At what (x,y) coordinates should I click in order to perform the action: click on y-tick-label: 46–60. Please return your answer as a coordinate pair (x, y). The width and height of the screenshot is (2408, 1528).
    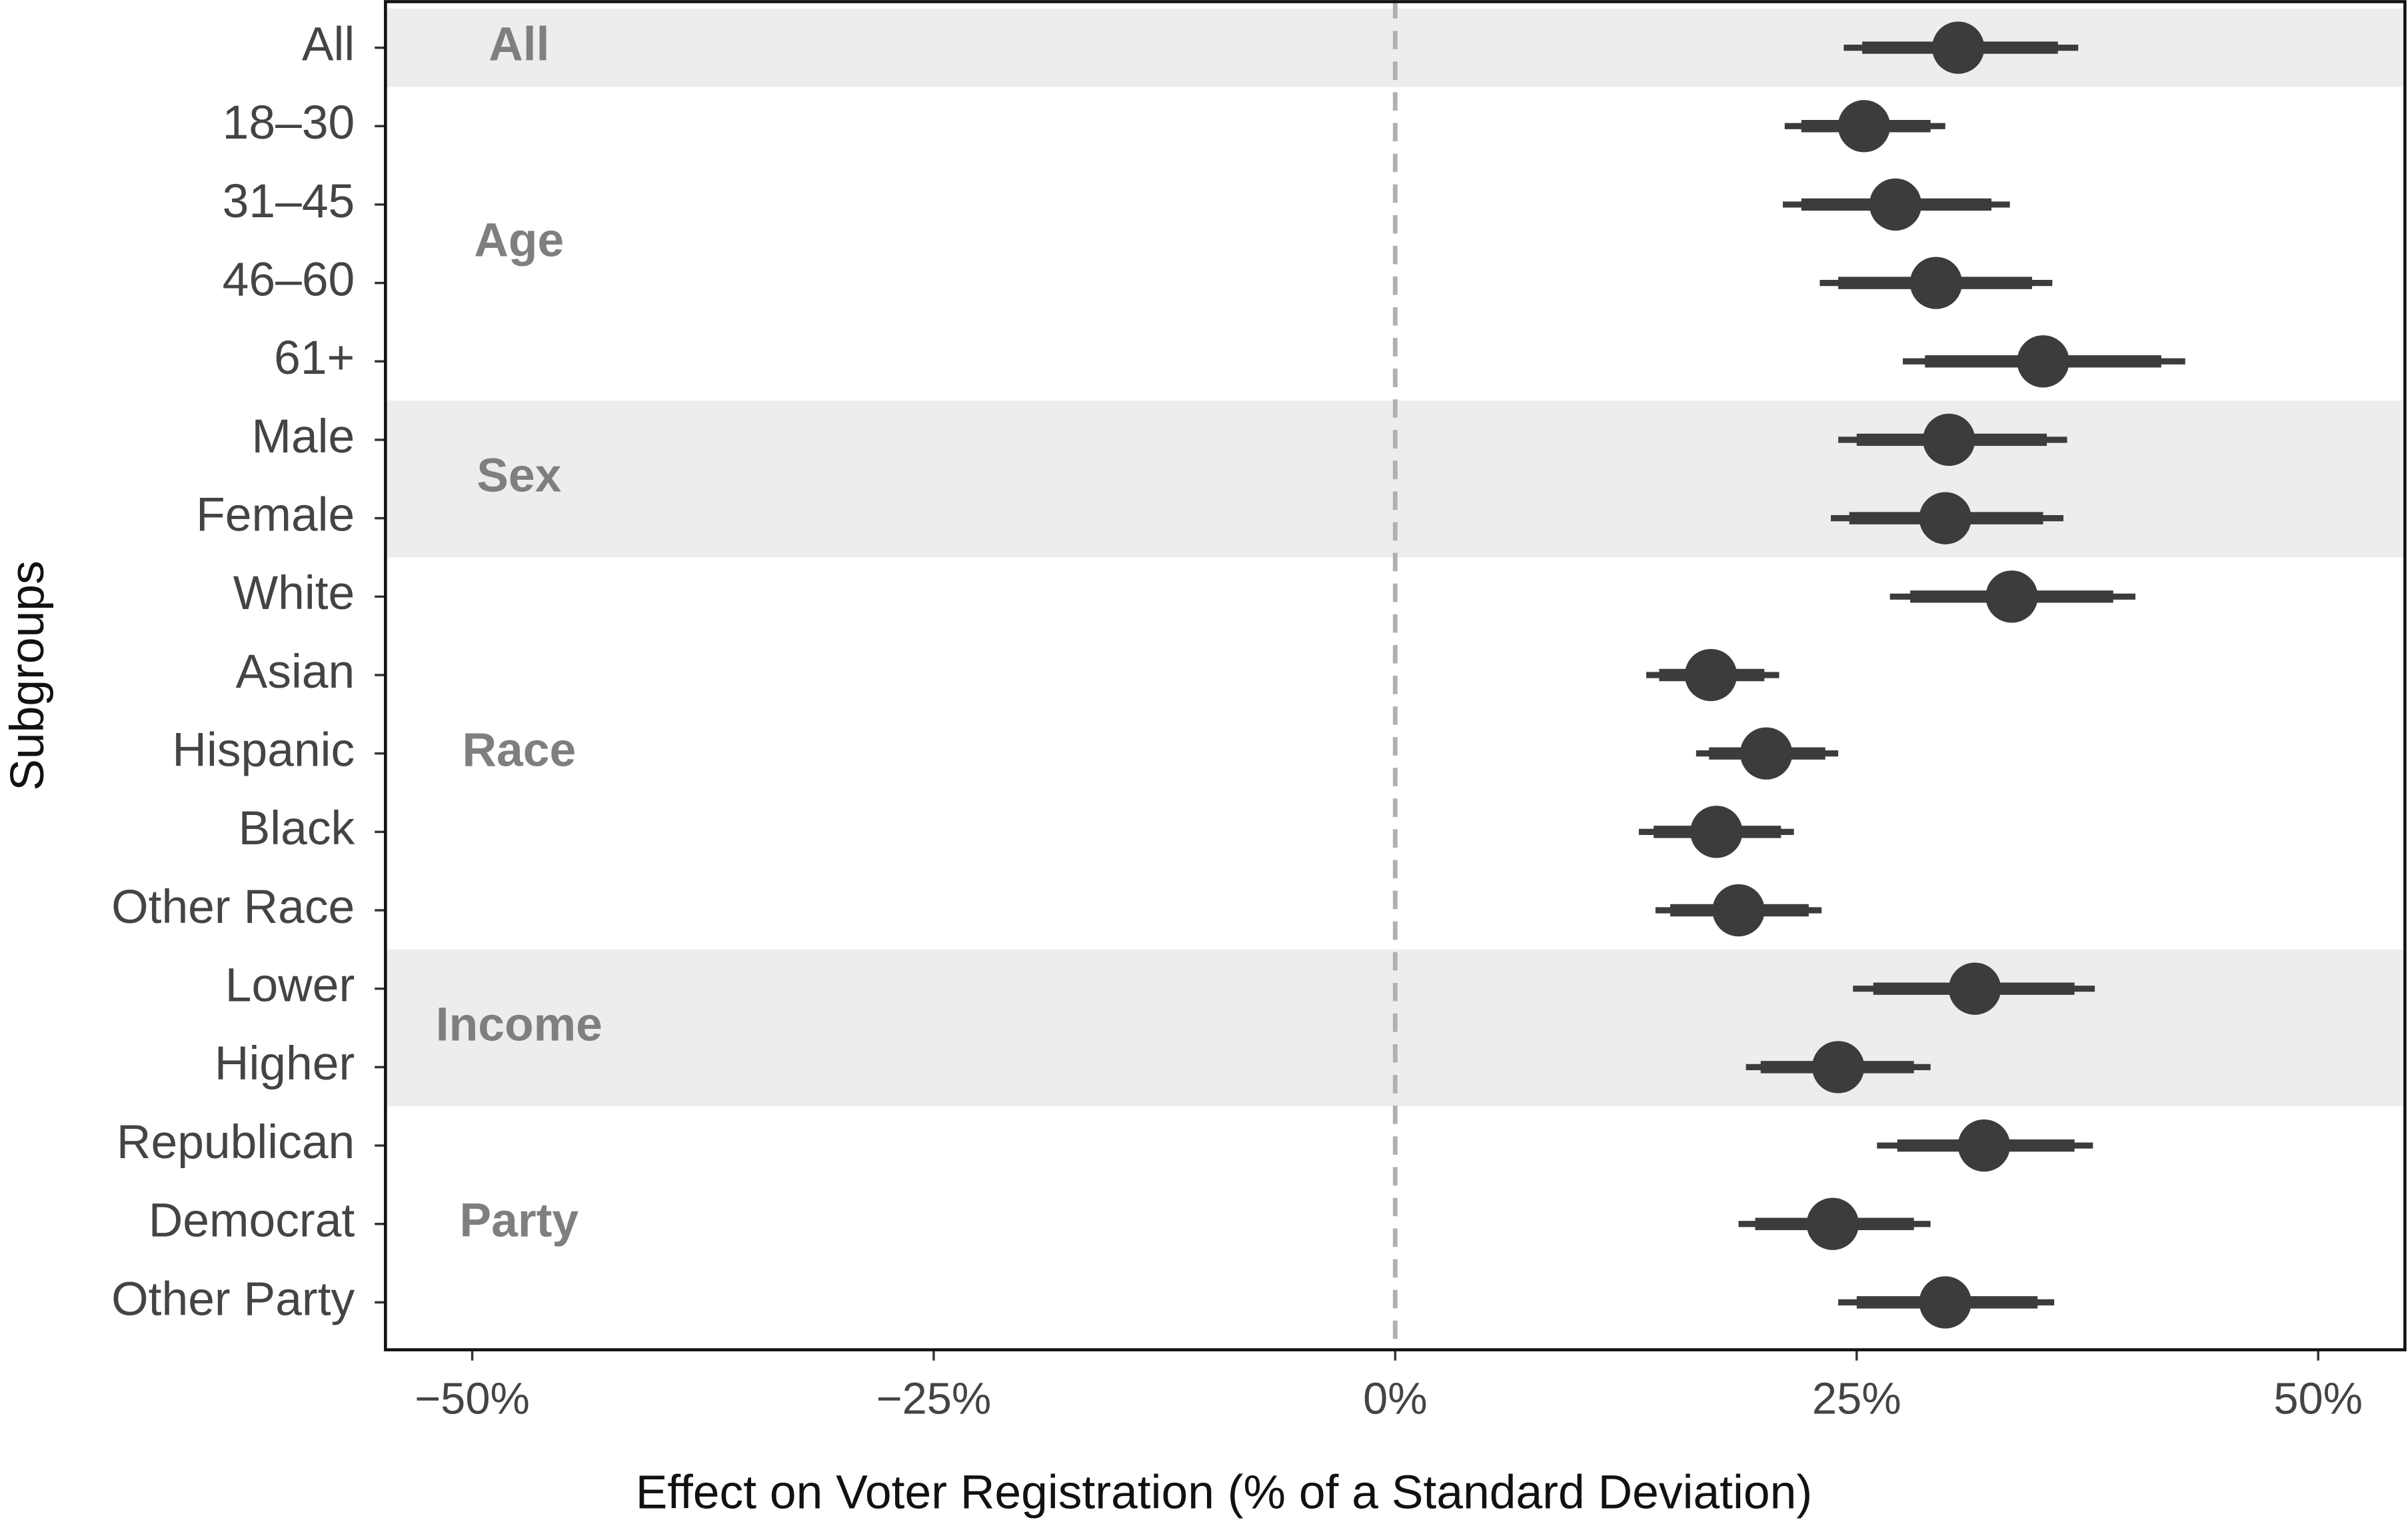
    Looking at the image, I should click on (289, 279).